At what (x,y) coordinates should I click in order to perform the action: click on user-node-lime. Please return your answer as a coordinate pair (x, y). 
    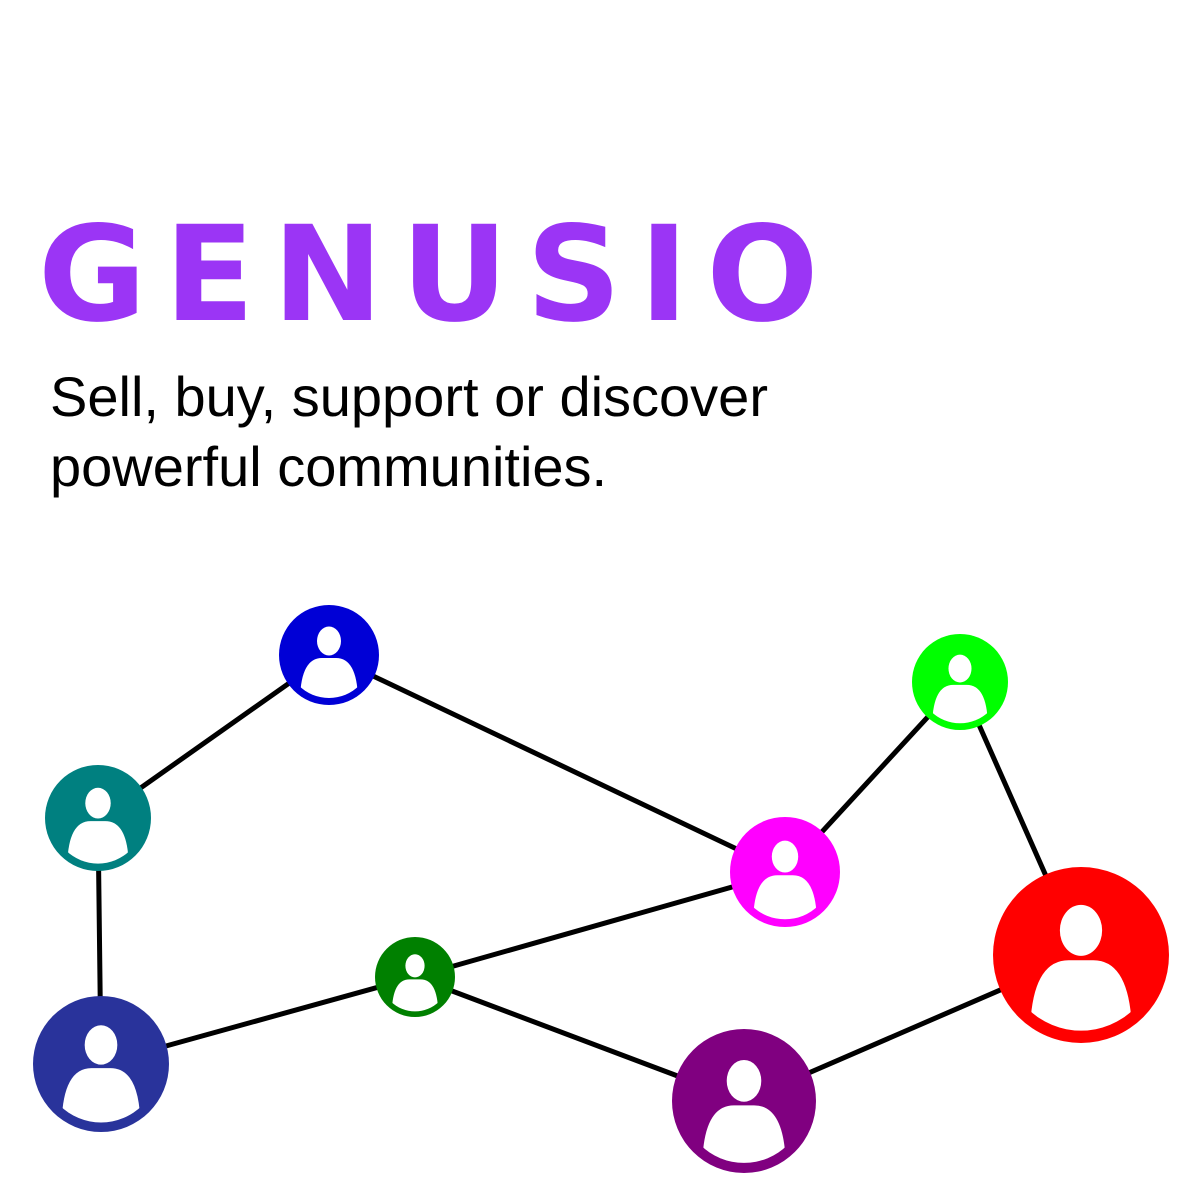
    Looking at the image, I should click on (960, 682).